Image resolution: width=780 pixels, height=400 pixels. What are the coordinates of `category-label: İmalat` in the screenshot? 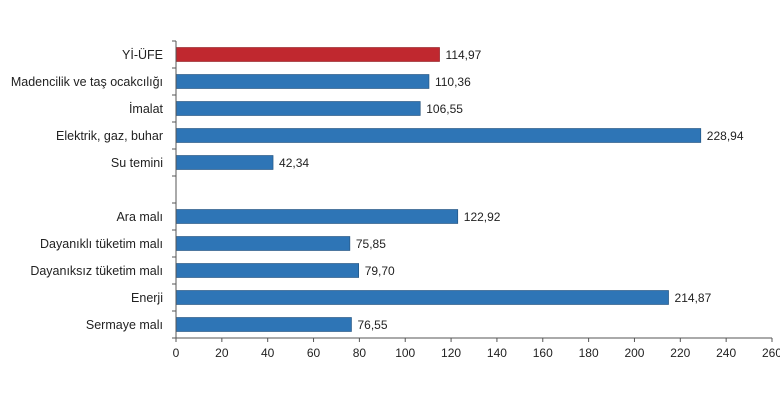 It's located at (146, 109).